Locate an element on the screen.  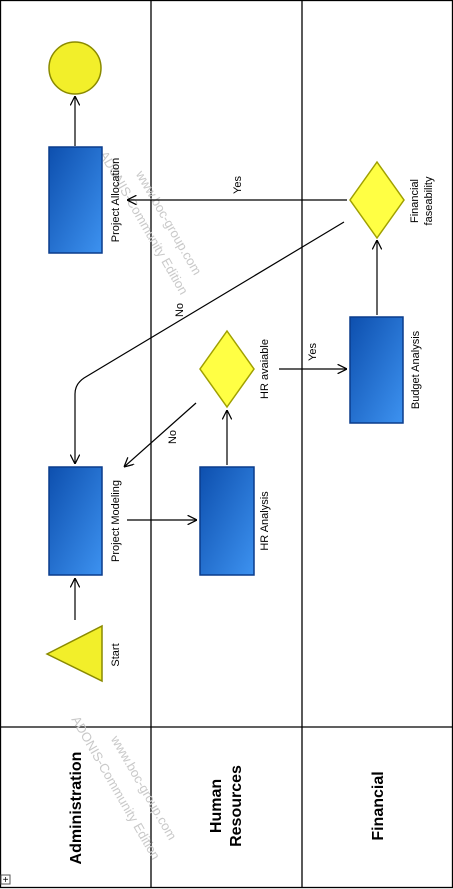
financial-feasibility-decision is located at coordinates (377, 200).